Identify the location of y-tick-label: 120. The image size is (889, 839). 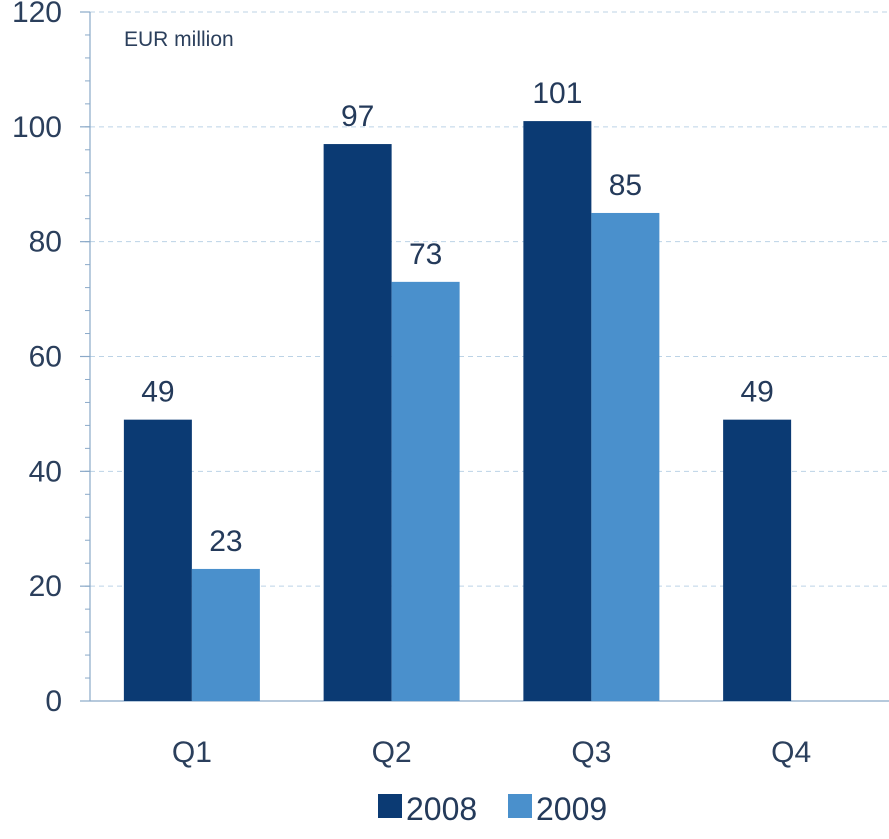
(37, 14).